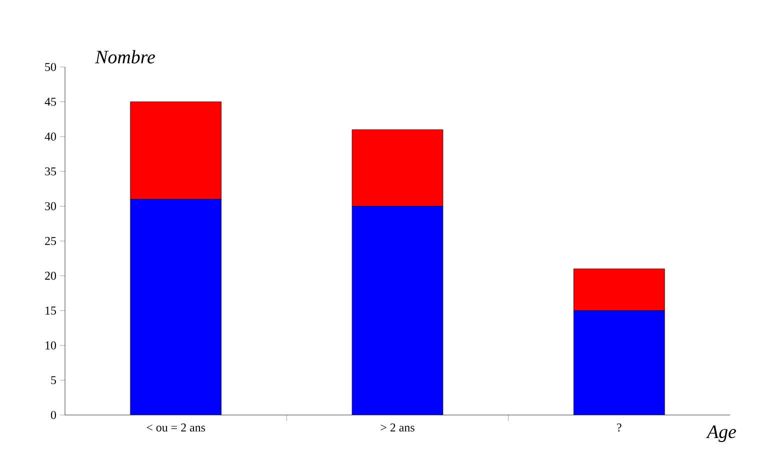 The width and height of the screenshot is (767, 468). I want to click on y-tick-label: 45, so click(50, 102).